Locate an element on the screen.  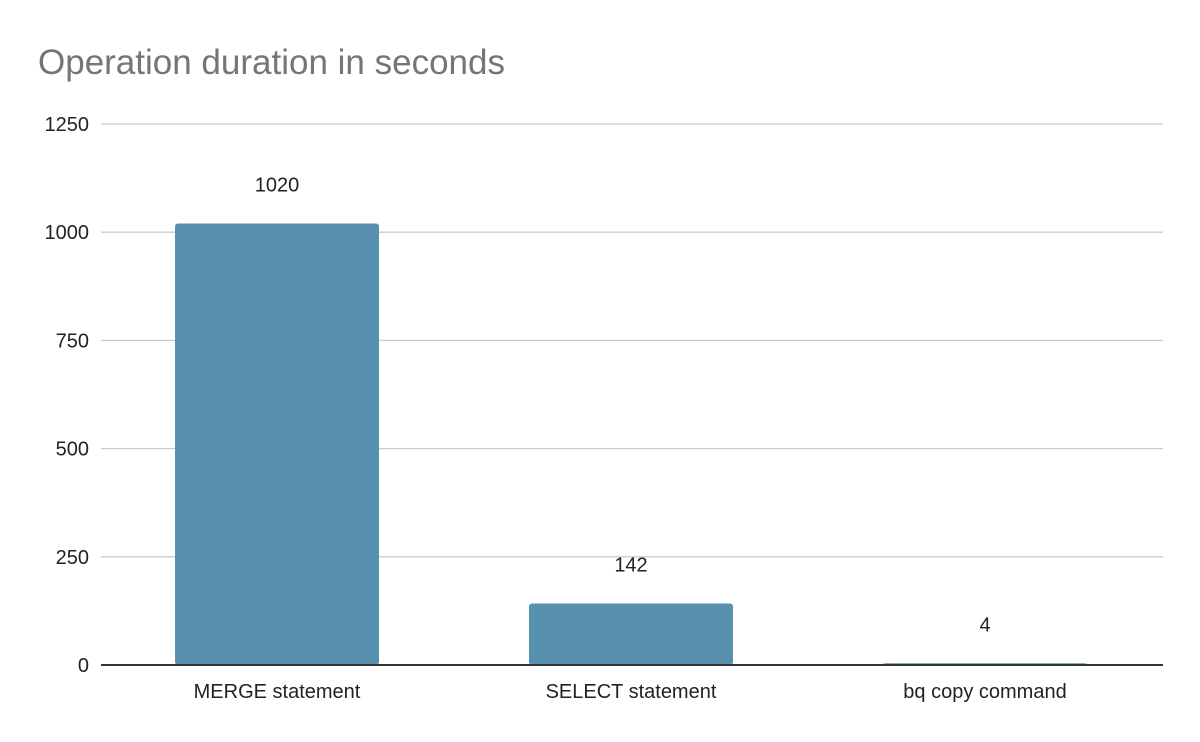
y-tick-label: 0 is located at coordinates (83, 666).